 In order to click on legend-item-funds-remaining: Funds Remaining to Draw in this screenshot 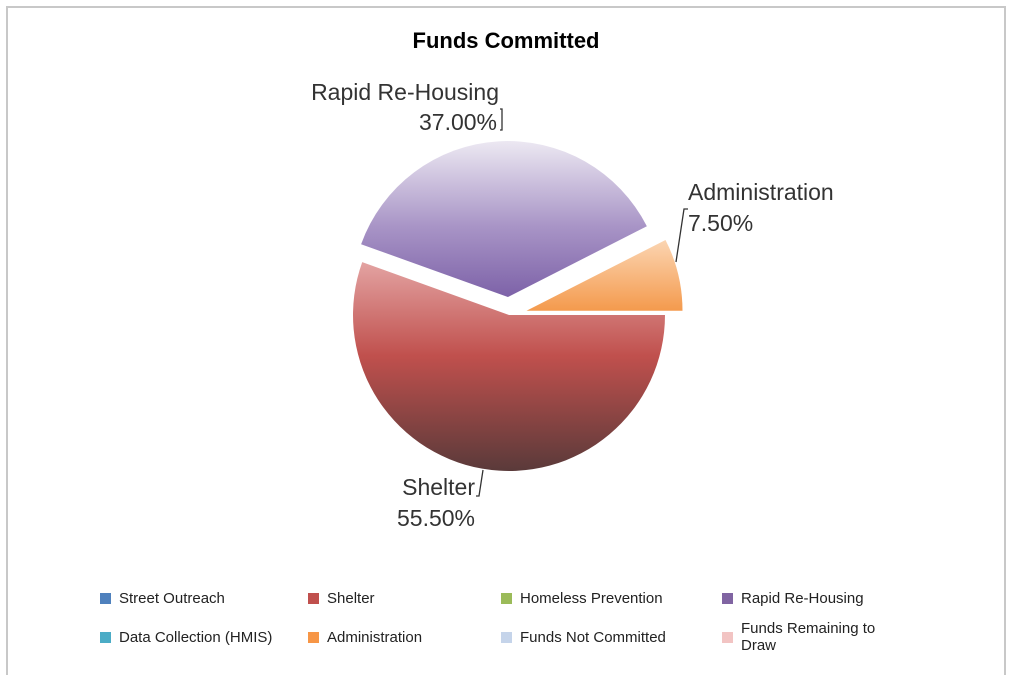, I will do `click(812, 637)`.